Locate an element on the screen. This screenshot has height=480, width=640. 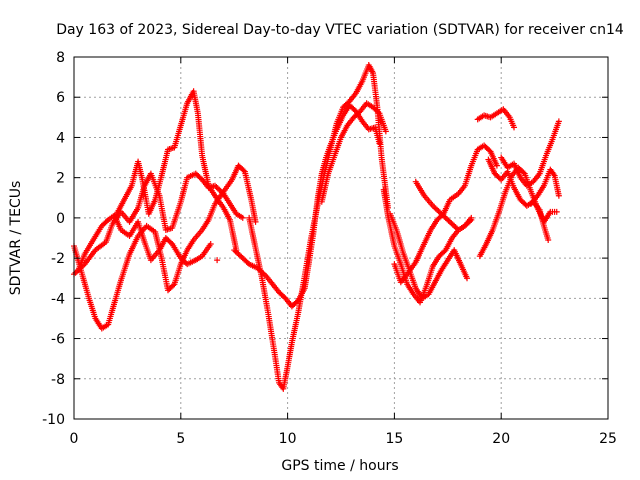
series-sat-l is located at coordinates (496, 118).